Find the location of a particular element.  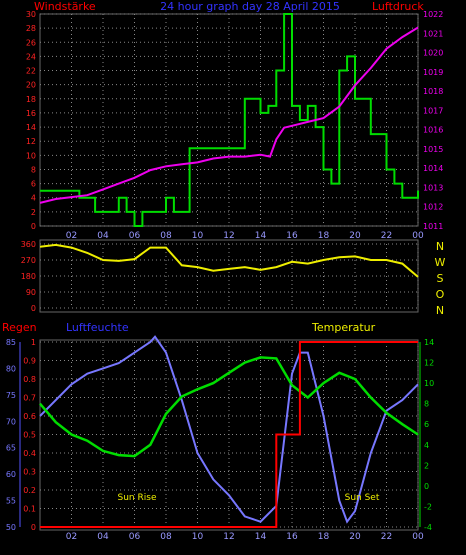

temperature-tick: 4 is located at coordinates (426, 445).